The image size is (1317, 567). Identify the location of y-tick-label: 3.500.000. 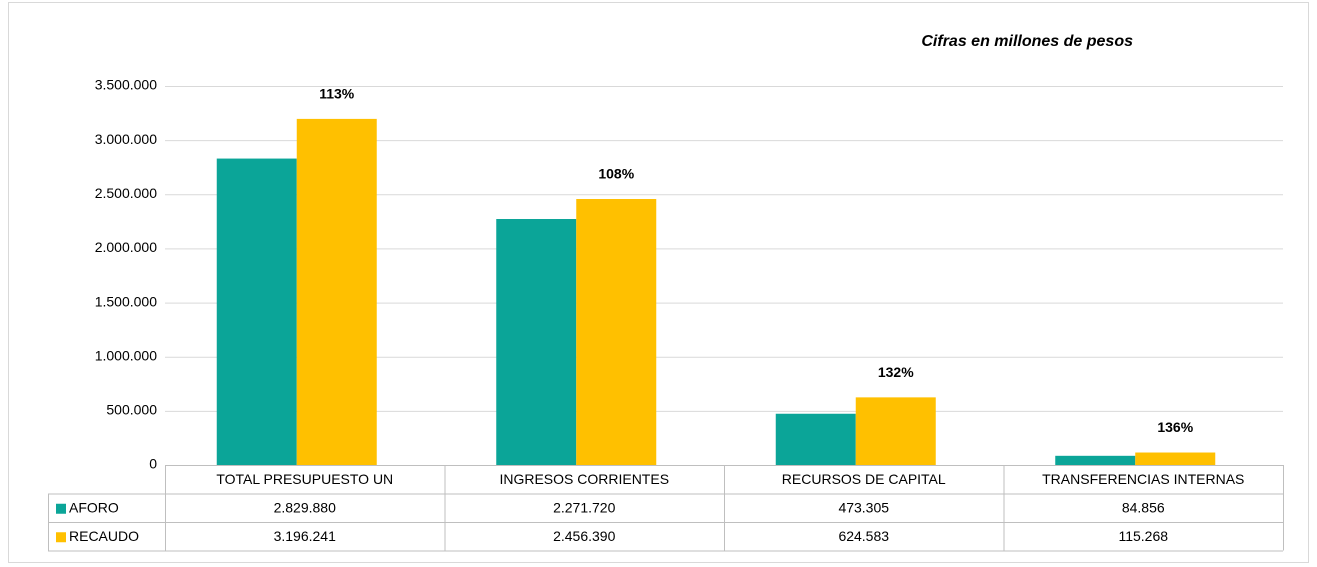
(126, 85).